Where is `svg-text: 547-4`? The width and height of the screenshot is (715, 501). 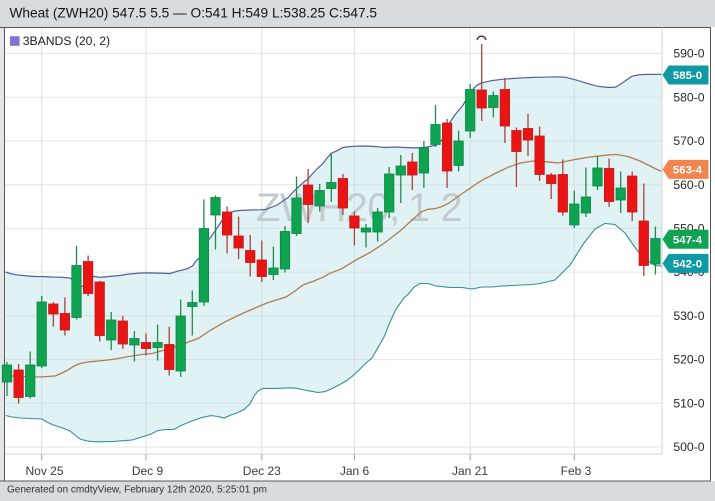
svg-text: 547-4 is located at coordinates (688, 241).